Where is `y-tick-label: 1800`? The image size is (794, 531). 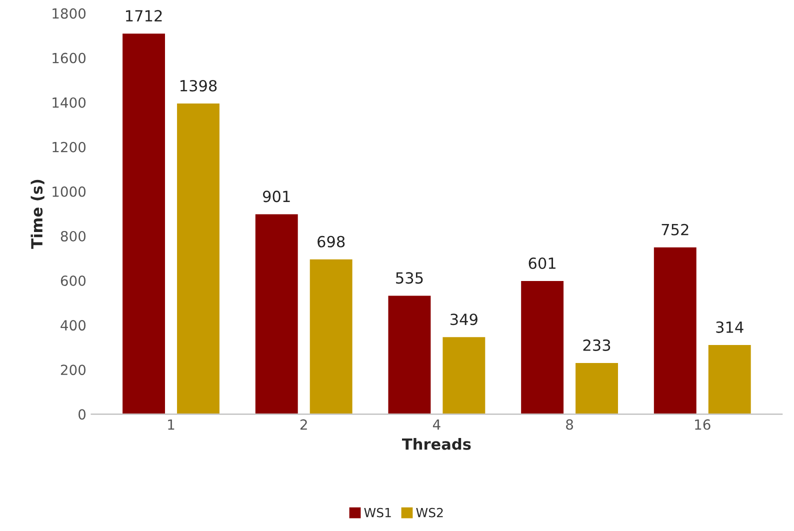
y-tick-label: 1800 is located at coordinates (69, 13).